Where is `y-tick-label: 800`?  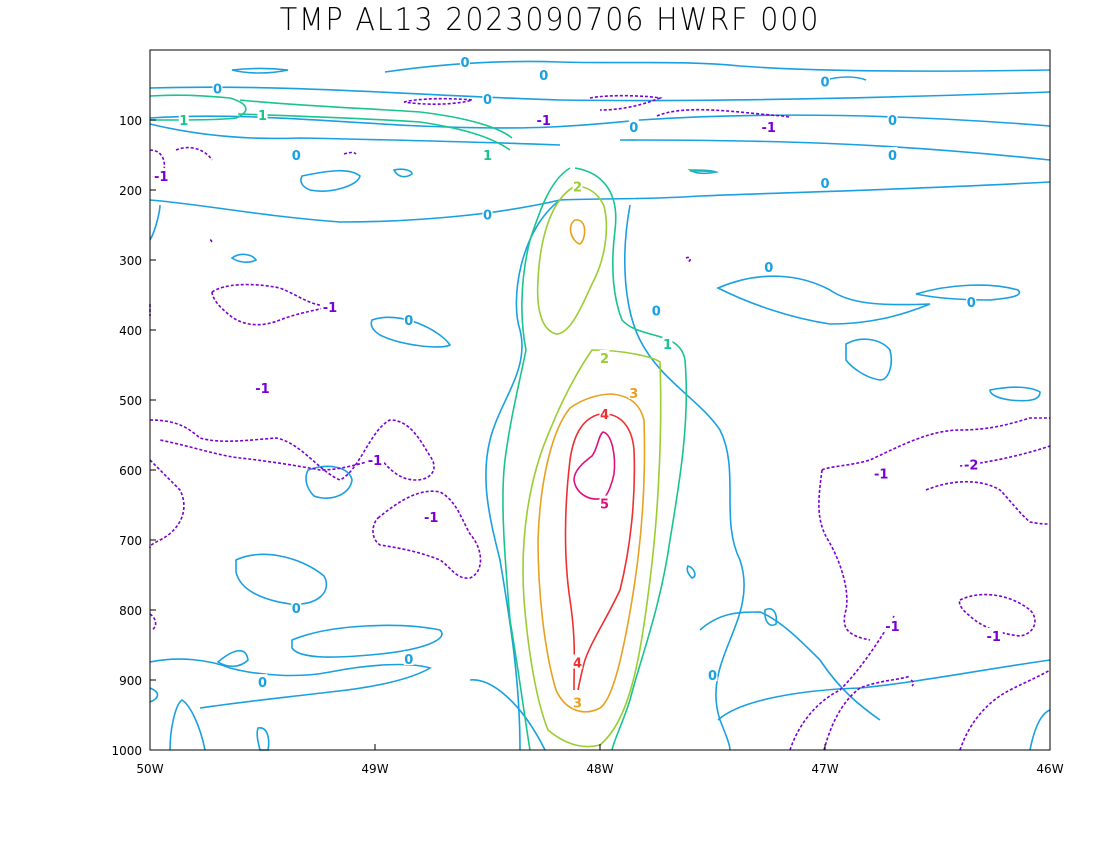 y-tick-label: 800 is located at coordinates (130, 611).